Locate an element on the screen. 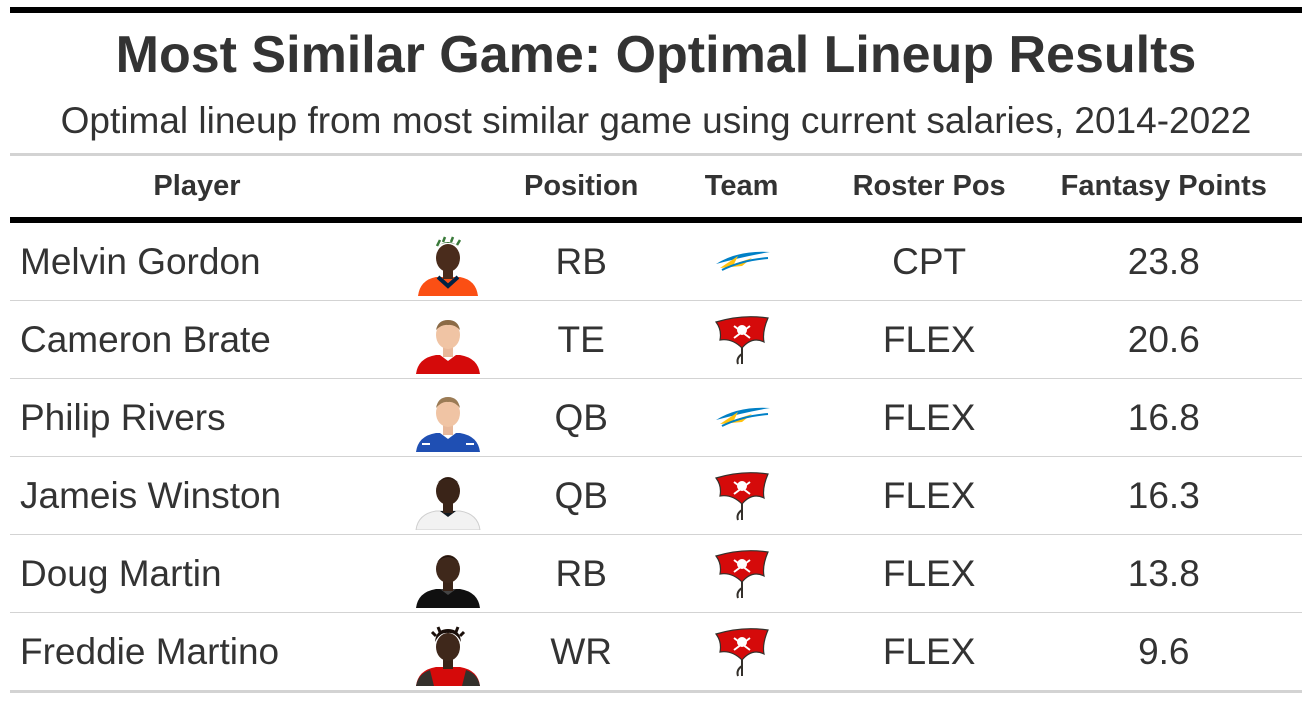  table-row: Doug Martin RB is located at coordinates (656, 573).